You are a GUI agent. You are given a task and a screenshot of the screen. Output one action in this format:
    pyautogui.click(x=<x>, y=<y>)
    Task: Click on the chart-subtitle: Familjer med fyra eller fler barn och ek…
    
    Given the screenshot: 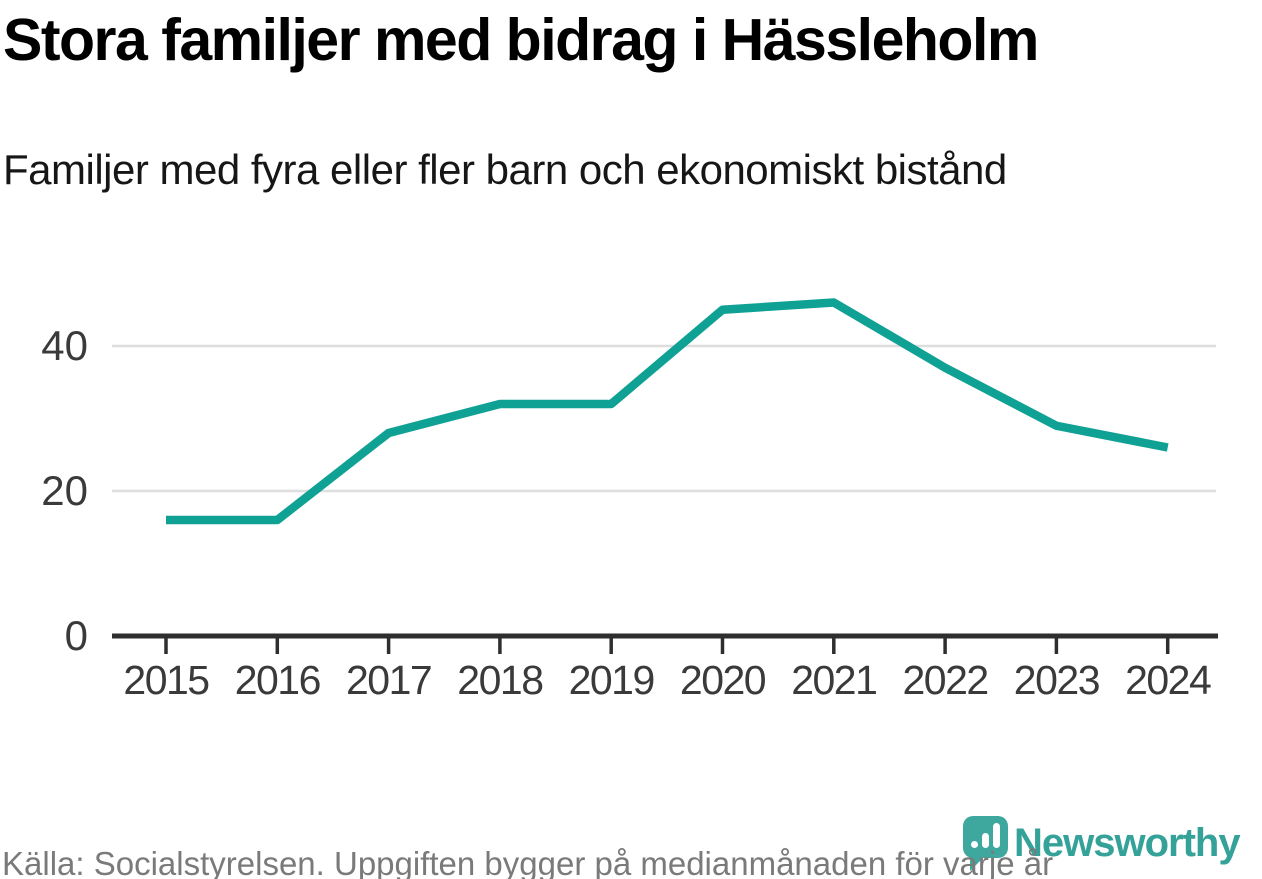 What is the action you would take?
    pyautogui.click(x=505, y=169)
    